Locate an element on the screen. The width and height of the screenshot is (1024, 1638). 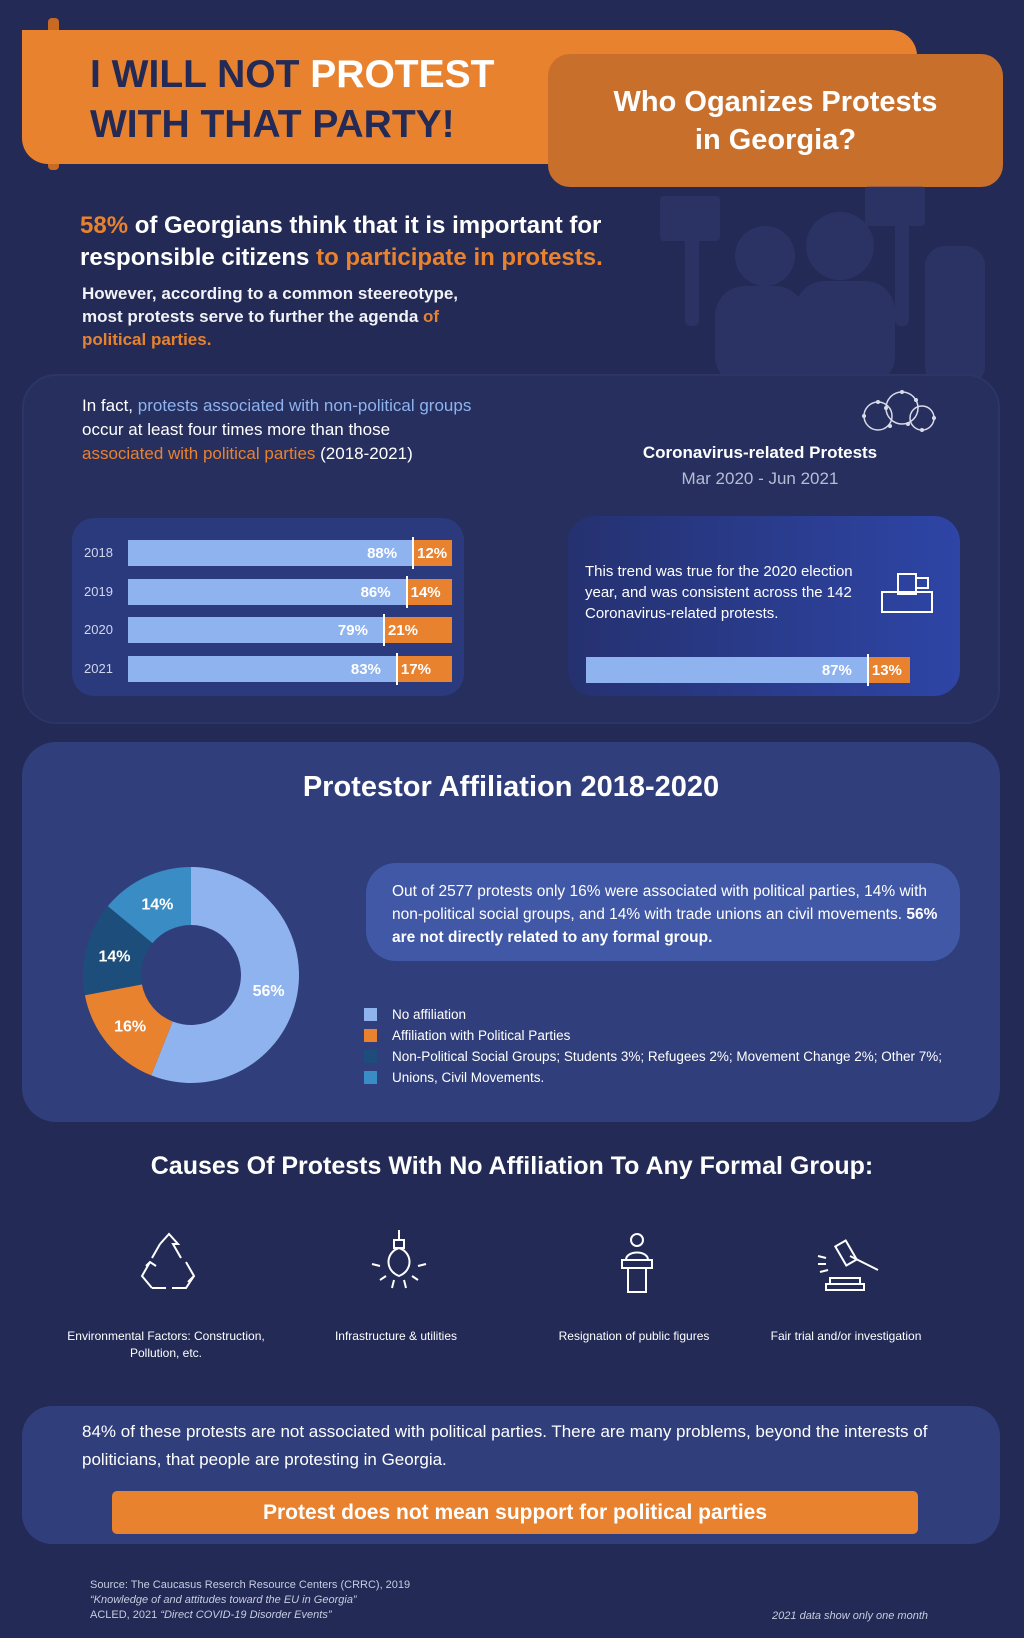
bar-row: 87% 13% is located at coordinates (782, 670).